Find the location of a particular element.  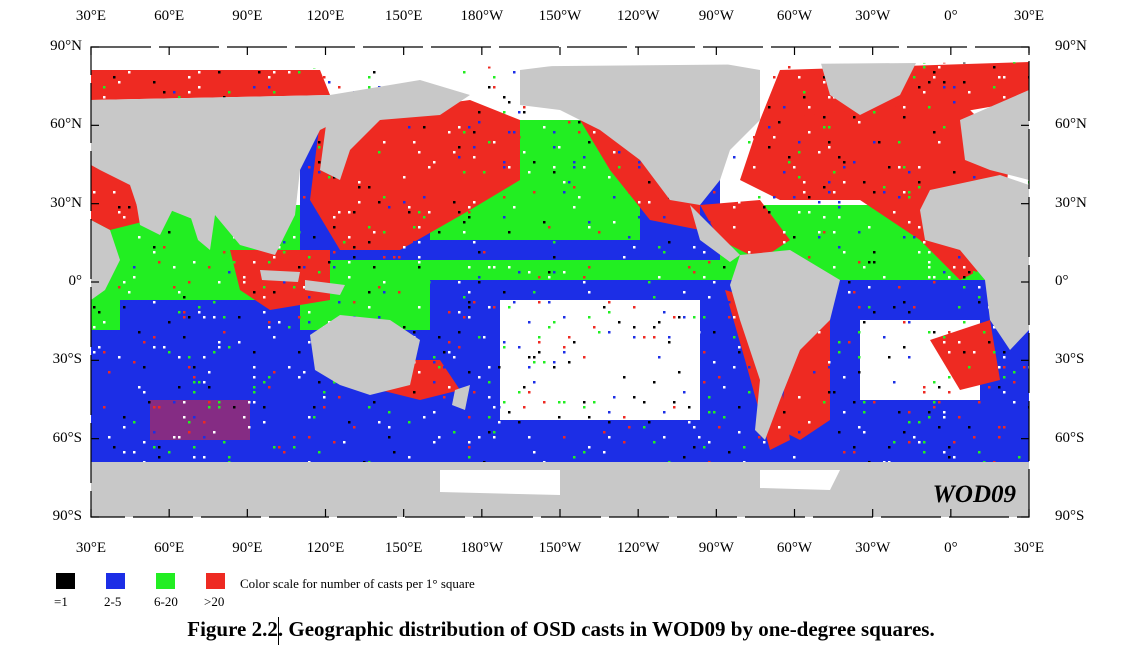

top-tick-label: 120°E is located at coordinates (325, 16).